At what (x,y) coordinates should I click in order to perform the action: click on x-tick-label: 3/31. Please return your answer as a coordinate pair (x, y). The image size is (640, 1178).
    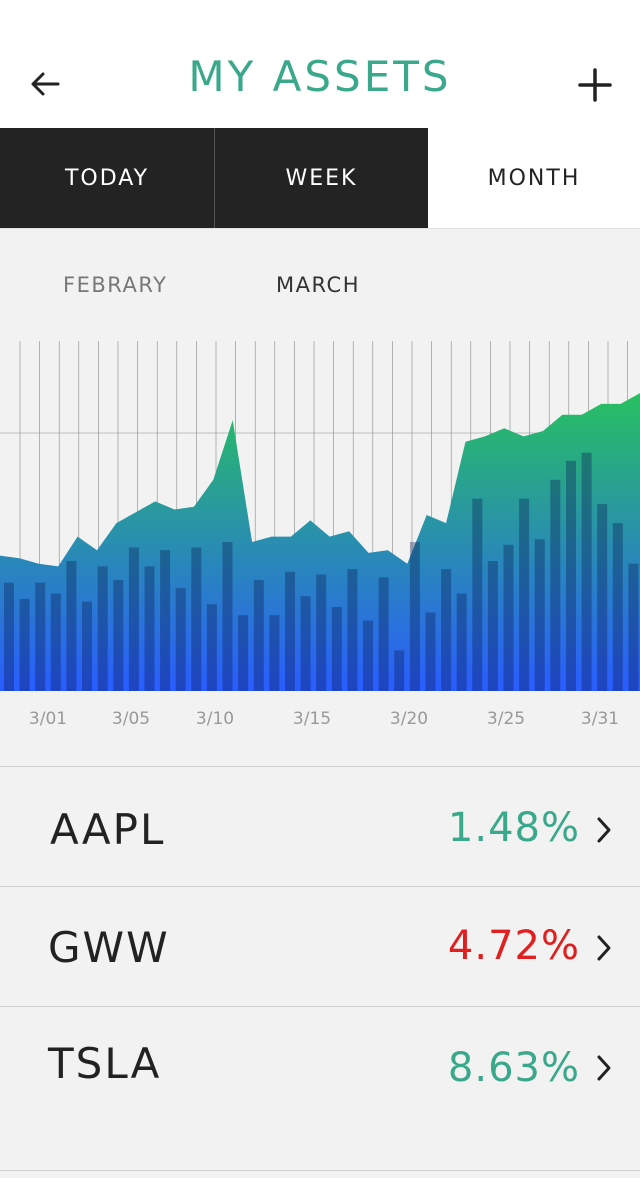
    Looking at the image, I should click on (600, 719).